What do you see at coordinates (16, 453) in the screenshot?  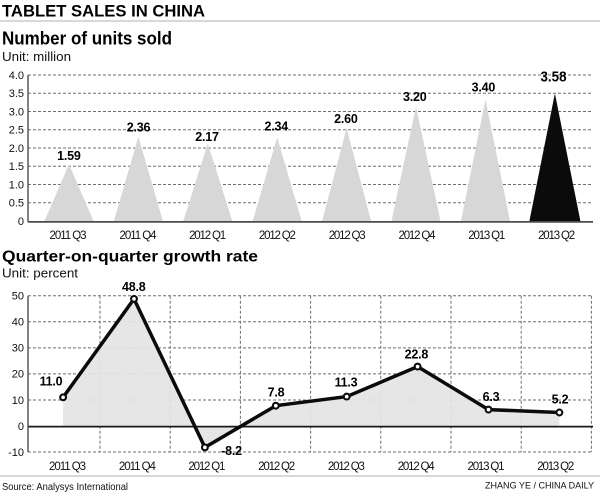 I see `svg-text: -10` at bounding box center [16, 453].